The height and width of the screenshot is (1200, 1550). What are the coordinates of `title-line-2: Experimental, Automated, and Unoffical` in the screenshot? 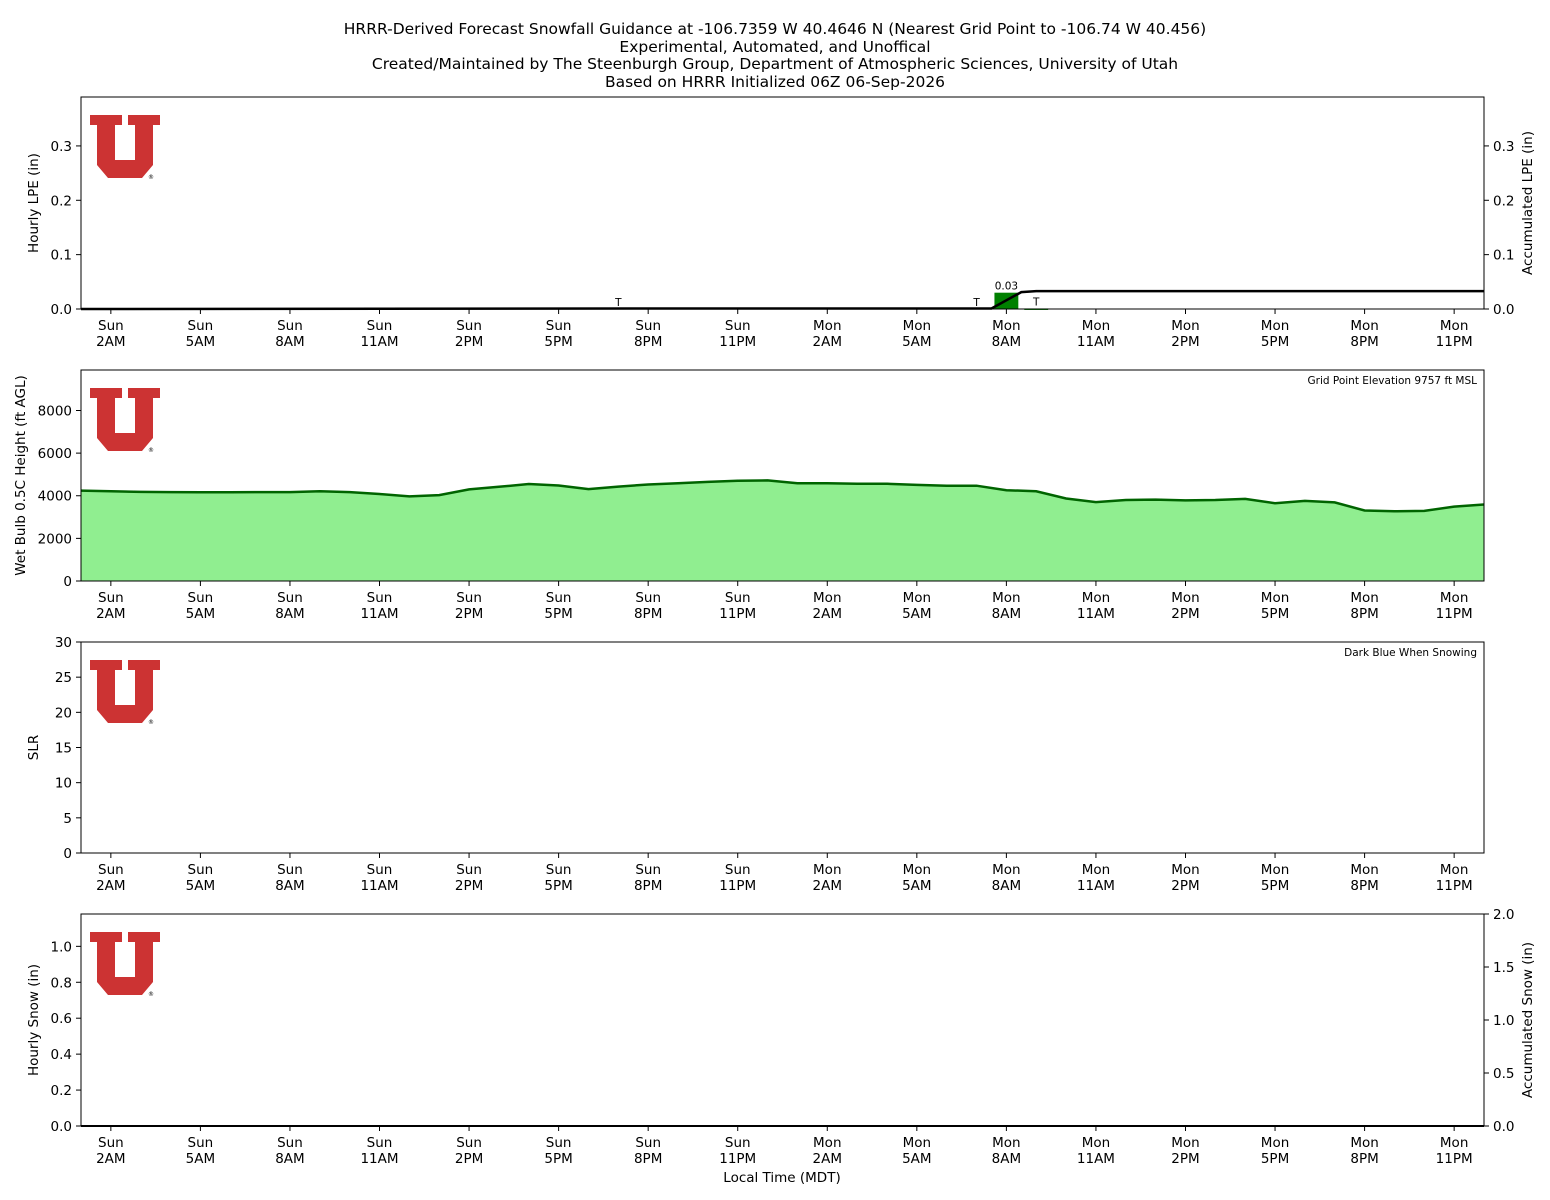 It's located at (775, 46).